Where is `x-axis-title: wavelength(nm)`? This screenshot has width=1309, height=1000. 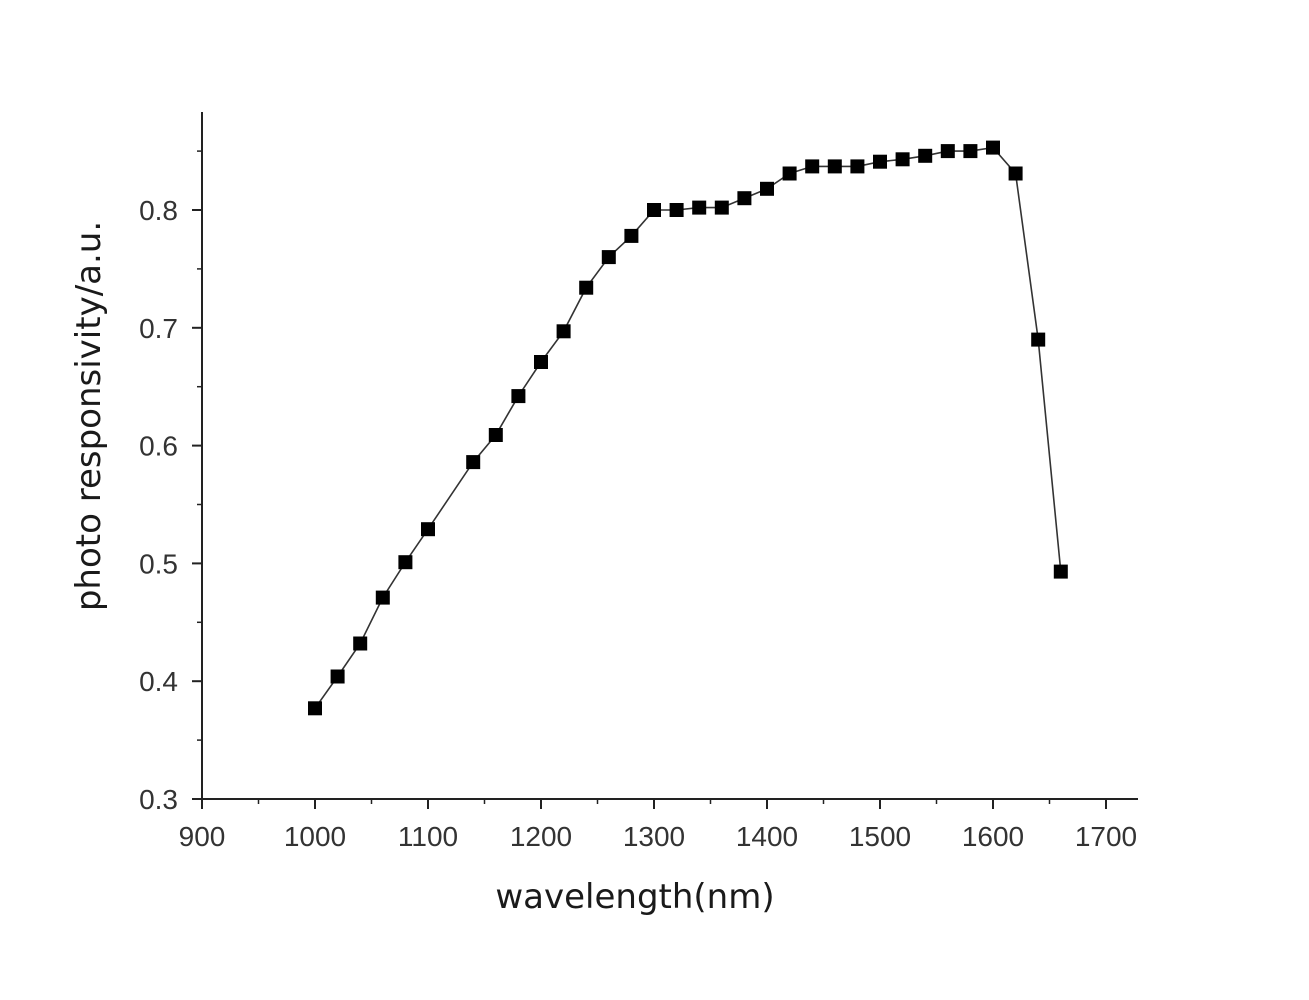 x-axis-title: wavelength(nm) is located at coordinates (634, 897).